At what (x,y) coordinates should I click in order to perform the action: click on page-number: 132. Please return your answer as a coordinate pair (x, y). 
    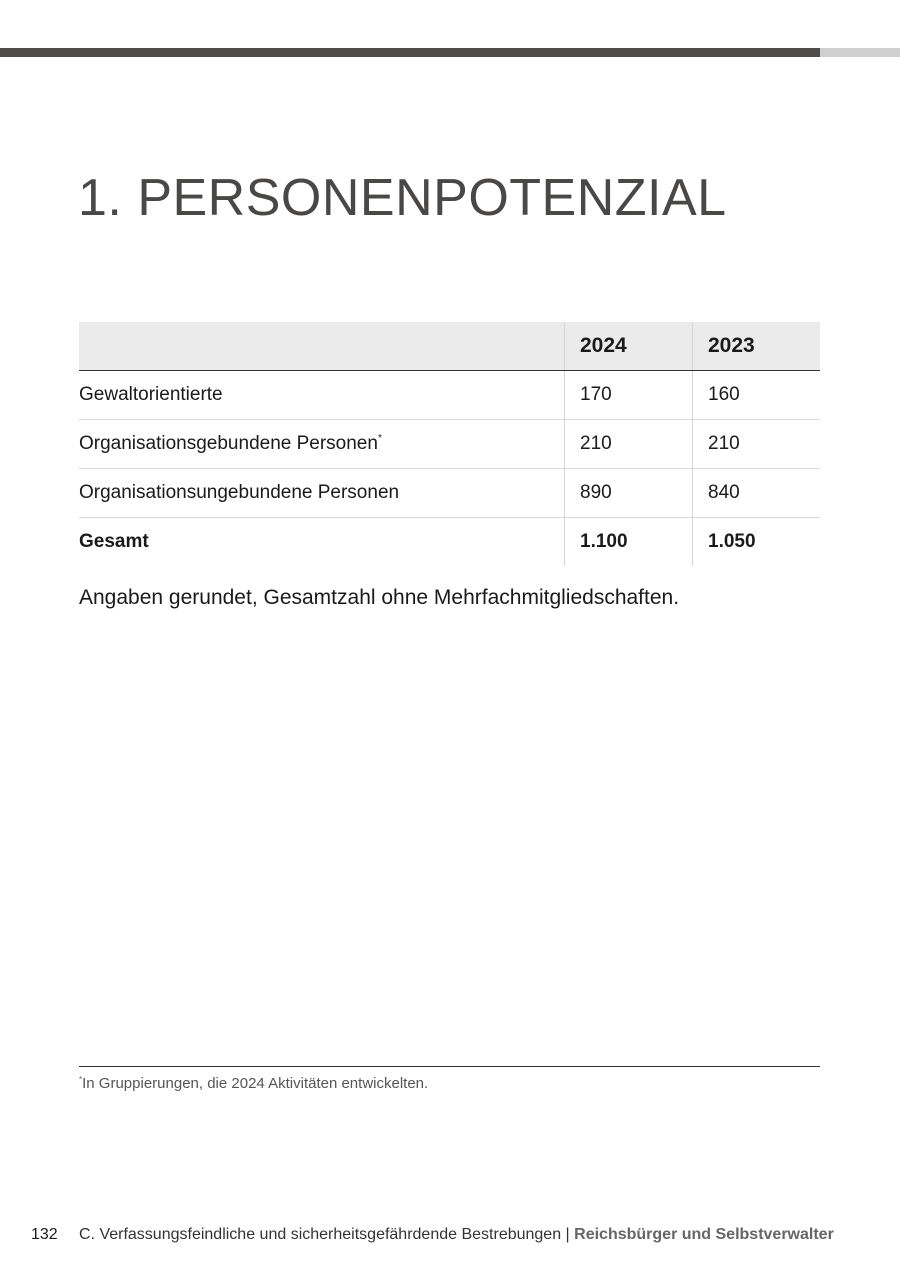
    Looking at the image, I should click on (44, 1234).